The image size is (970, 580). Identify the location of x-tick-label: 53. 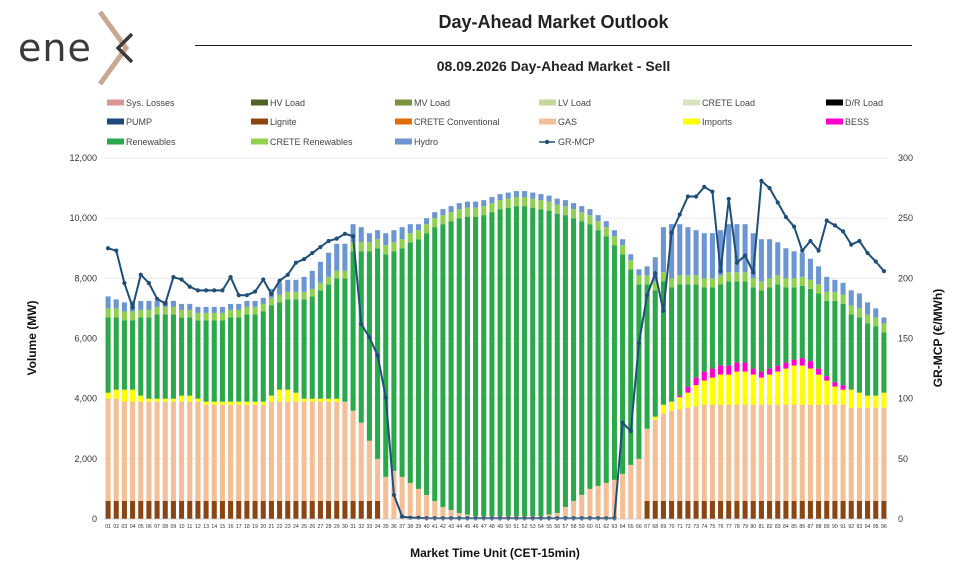
(533, 527).